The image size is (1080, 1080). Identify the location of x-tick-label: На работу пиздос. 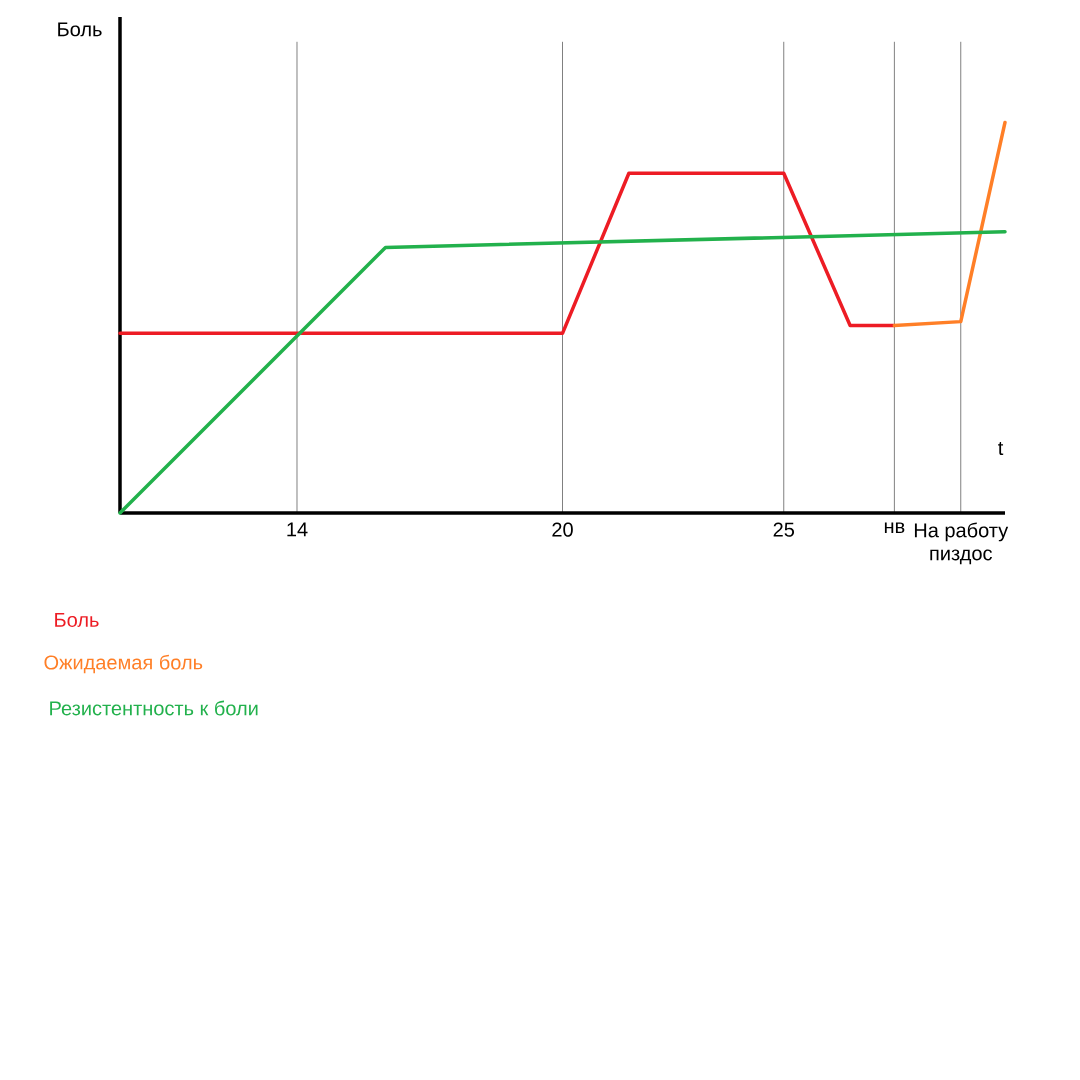
(961, 543).